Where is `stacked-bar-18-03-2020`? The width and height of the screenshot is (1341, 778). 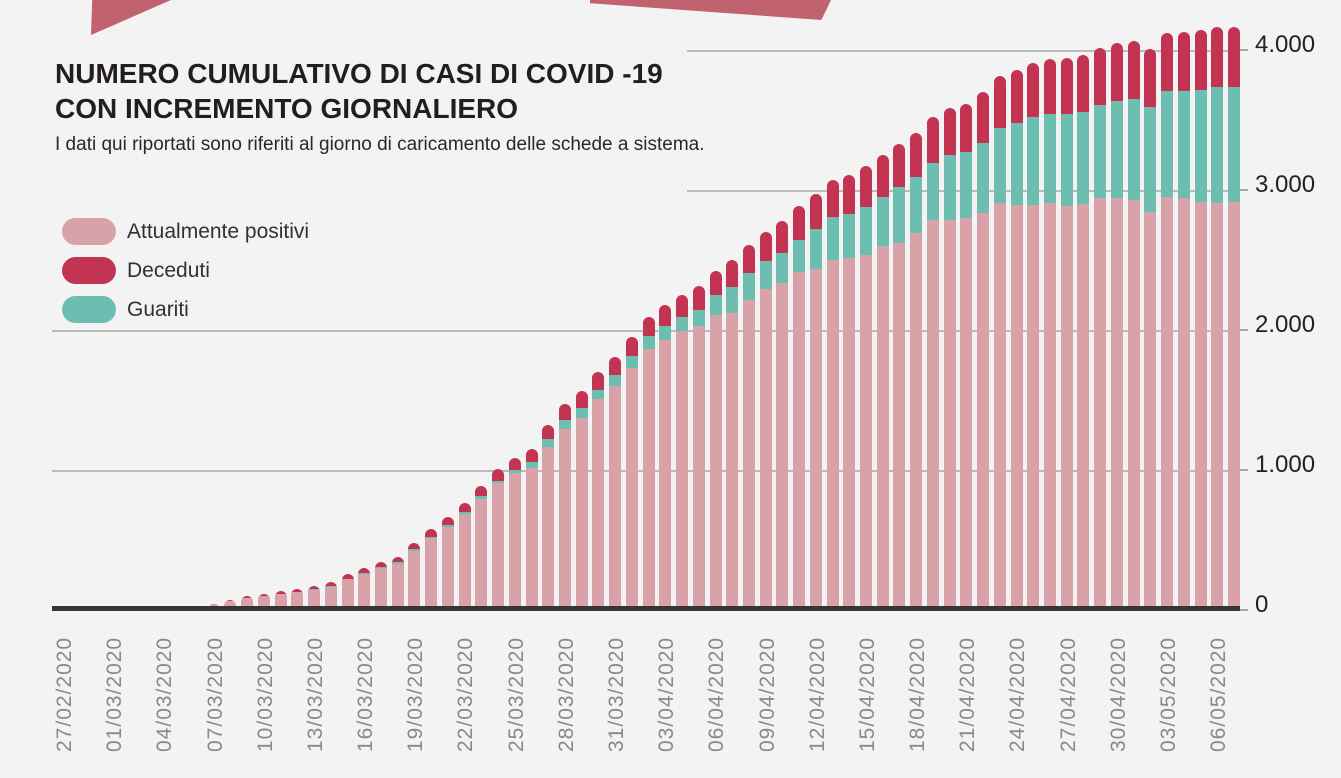 stacked-bar-18-03-2020 is located at coordinates (397, 583).